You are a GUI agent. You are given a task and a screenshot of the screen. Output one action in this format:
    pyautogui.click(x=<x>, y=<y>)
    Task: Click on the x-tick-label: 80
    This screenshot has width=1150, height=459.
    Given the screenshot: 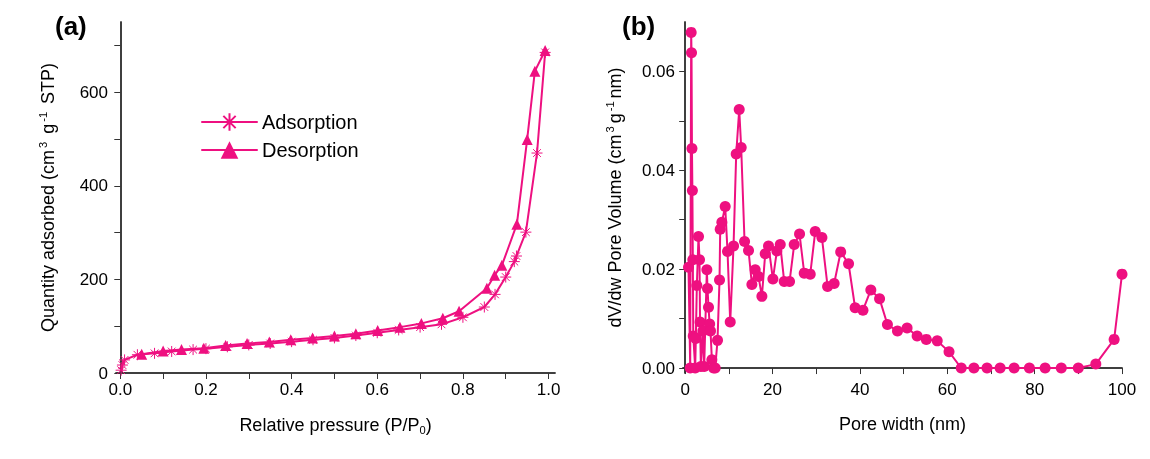 What is the action you would take?
    pyautogui.click(x=1035, y=389)
    